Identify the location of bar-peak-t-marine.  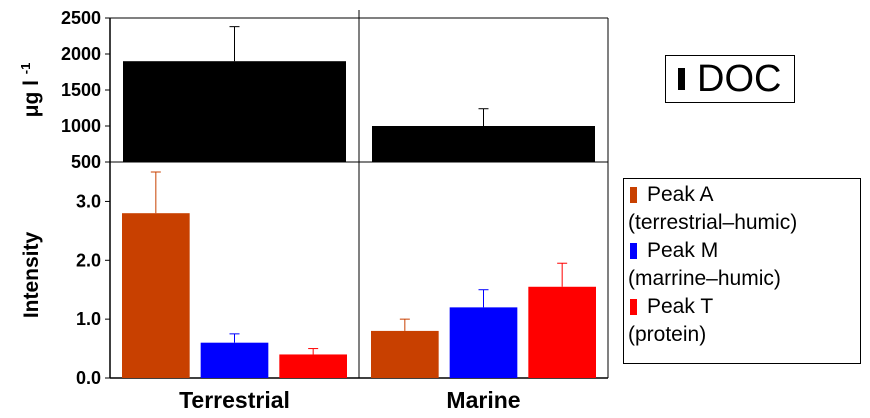
(562, 332).